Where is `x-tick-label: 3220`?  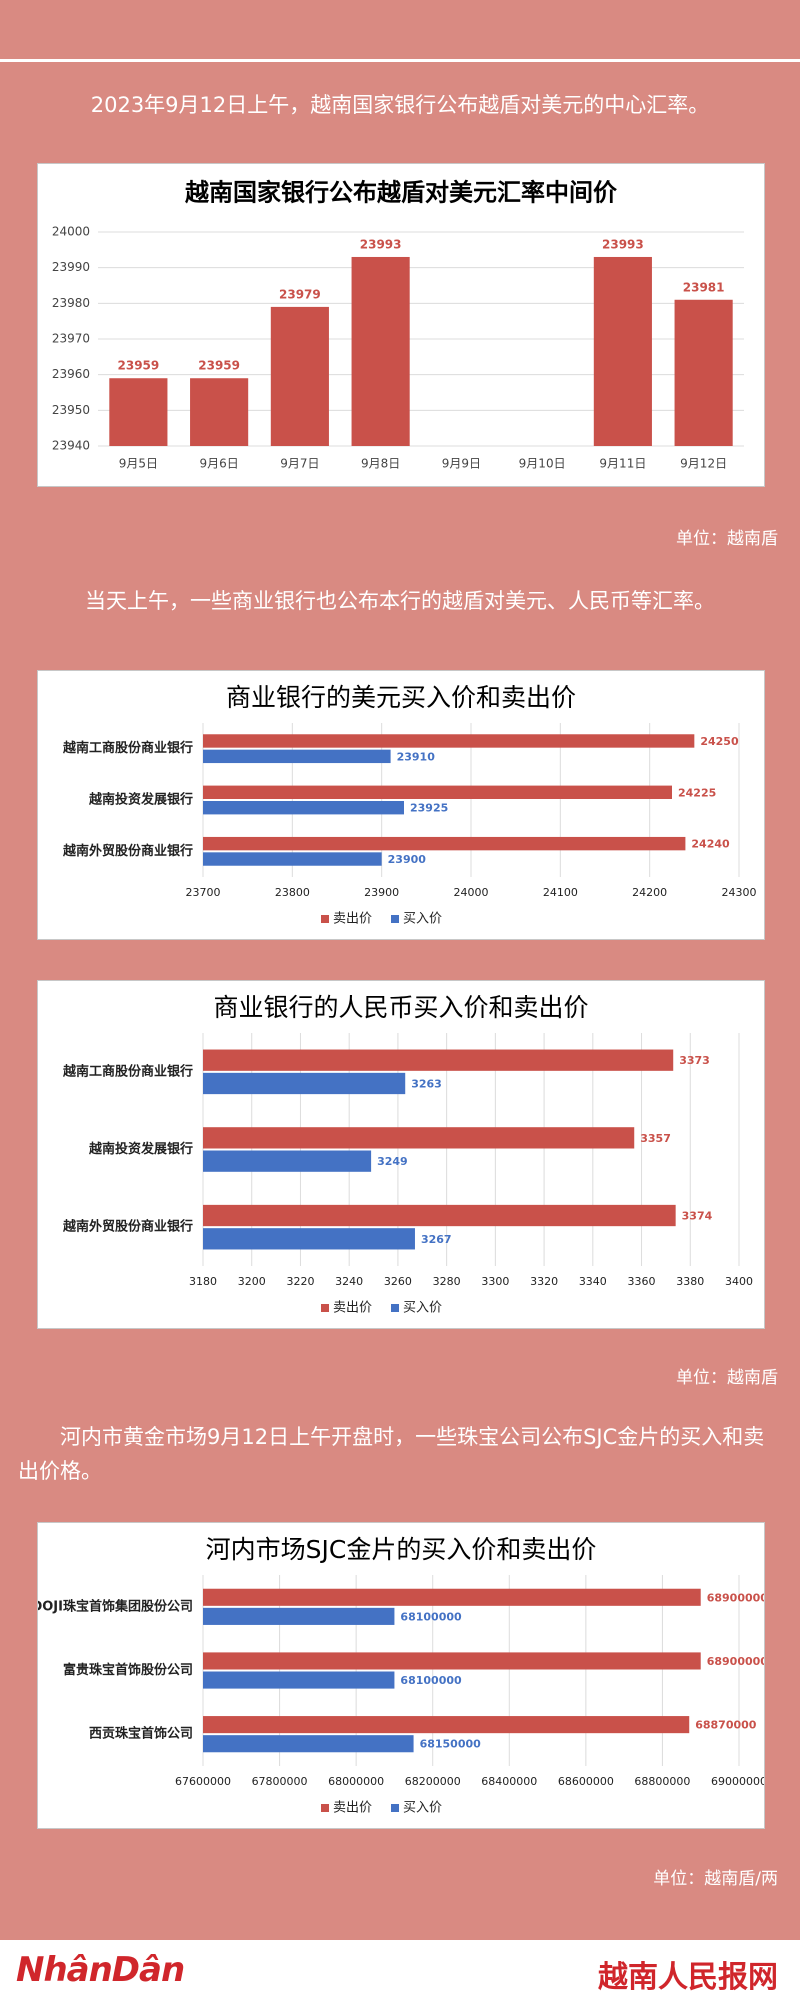
x-tick-label: 3220 is located at coordinates (300, 1281).